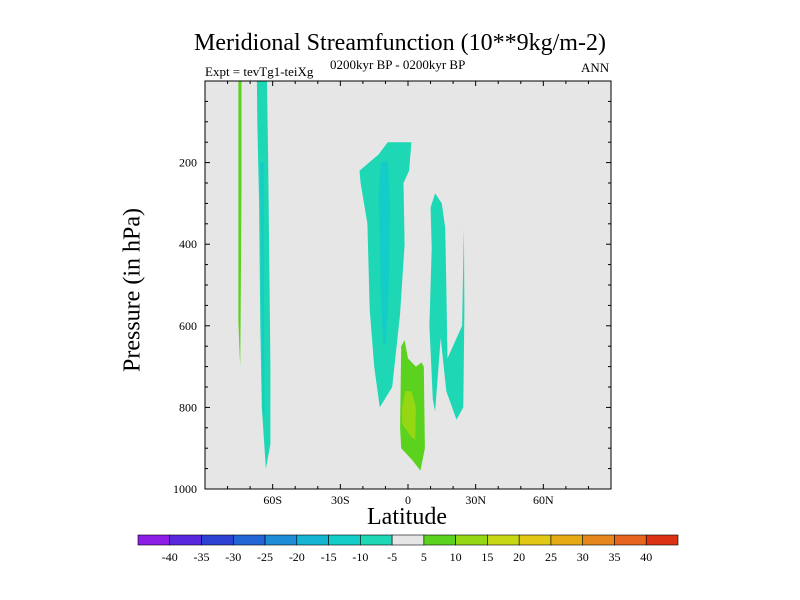  I want to click on colorbar-label: -40, so click(170, 557).